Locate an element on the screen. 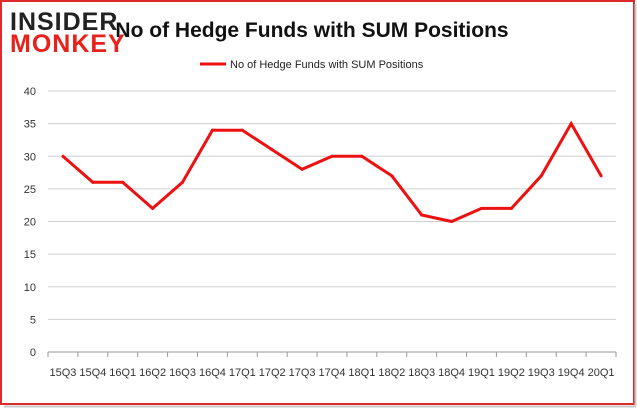 This screenshot has width=637, height=408. data-point-15Q3 is located at coordinates (63, 156).